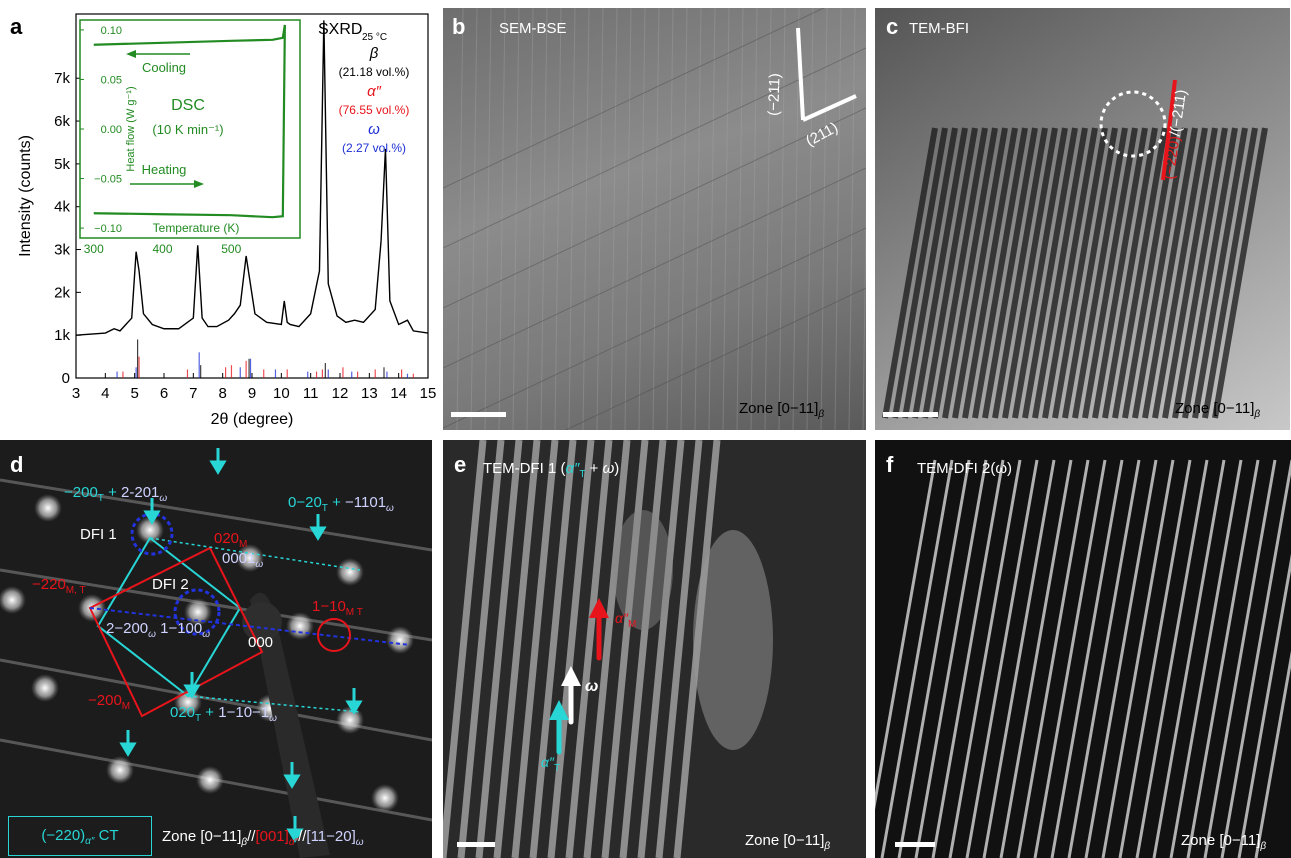 This screenshot has height=858, width=1291. Describe the element at coordinates (354, 612) in the screenshot. I see `label-sub: M T` at that location.